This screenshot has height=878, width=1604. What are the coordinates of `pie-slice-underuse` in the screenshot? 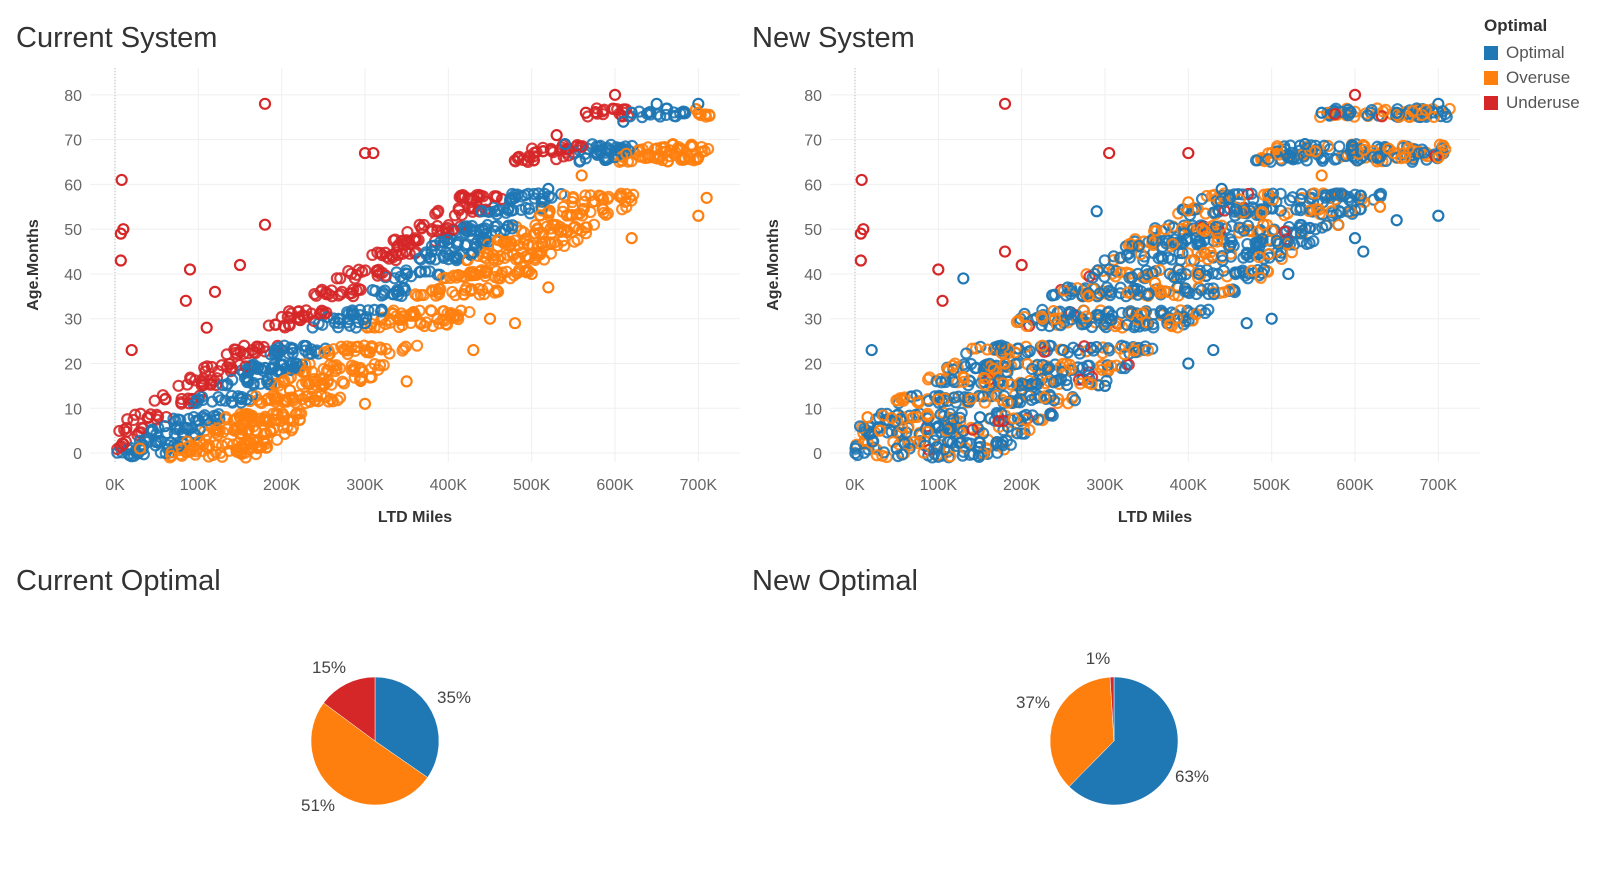 It's located at (1112, 709).